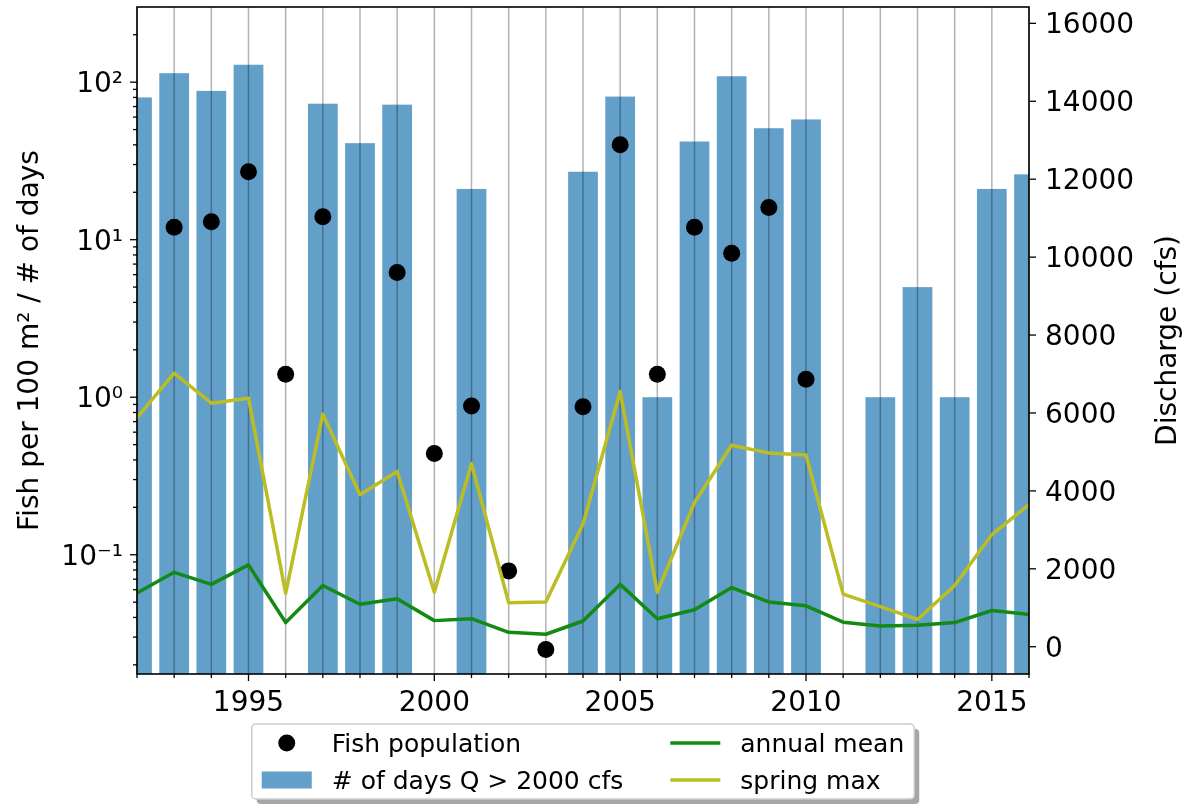  Describe the element at coordinates (477, 780) in the screenshot. I see `legend-label: # of days Q > 2000 cfs` at that location.